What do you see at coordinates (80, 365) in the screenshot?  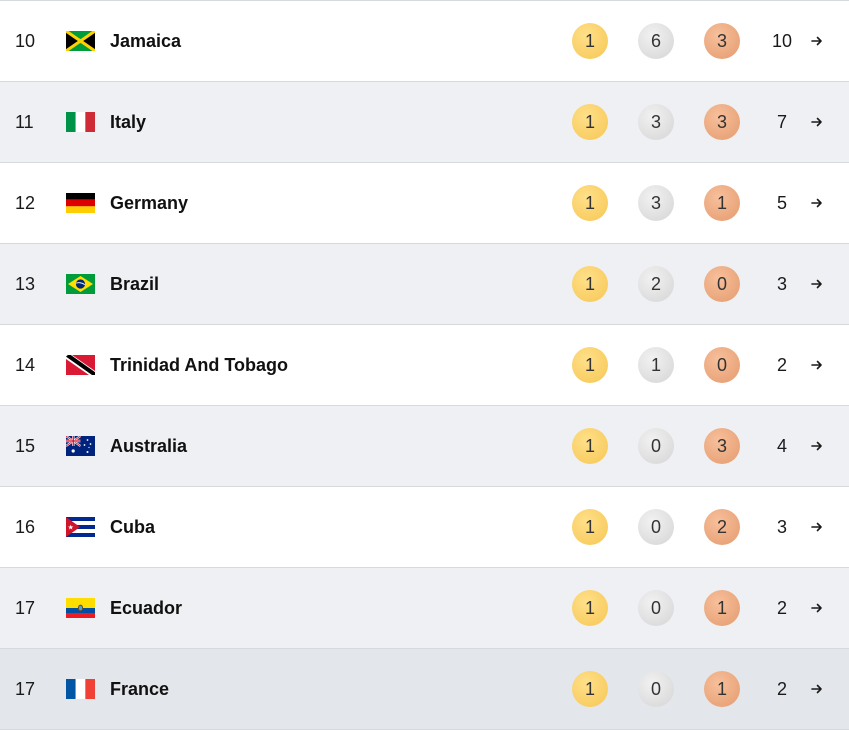 I see `trinidad-and-tobago-flag-icon` at bounding box center [80, 365].